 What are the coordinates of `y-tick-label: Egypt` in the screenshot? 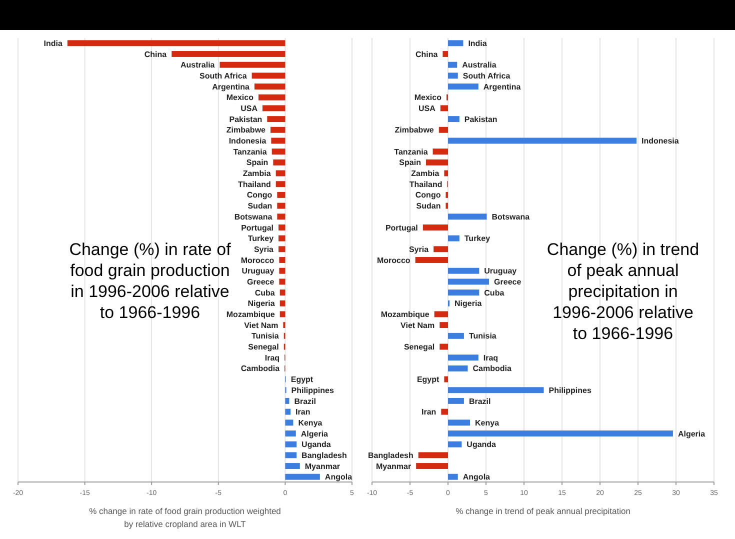 It's located at (302, 379).